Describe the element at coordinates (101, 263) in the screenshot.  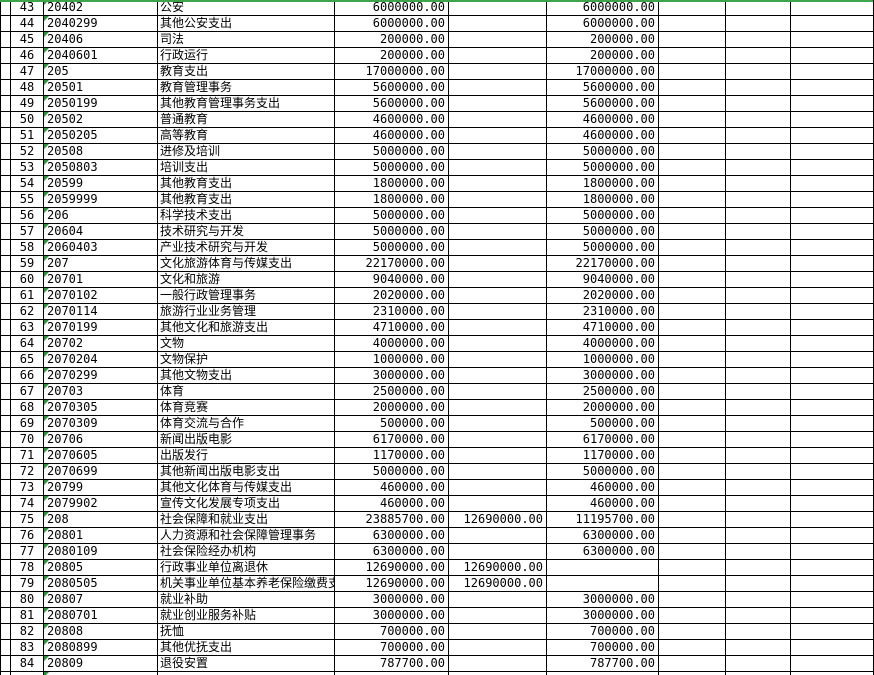
I see `cell-budget-code: 207` at that location.